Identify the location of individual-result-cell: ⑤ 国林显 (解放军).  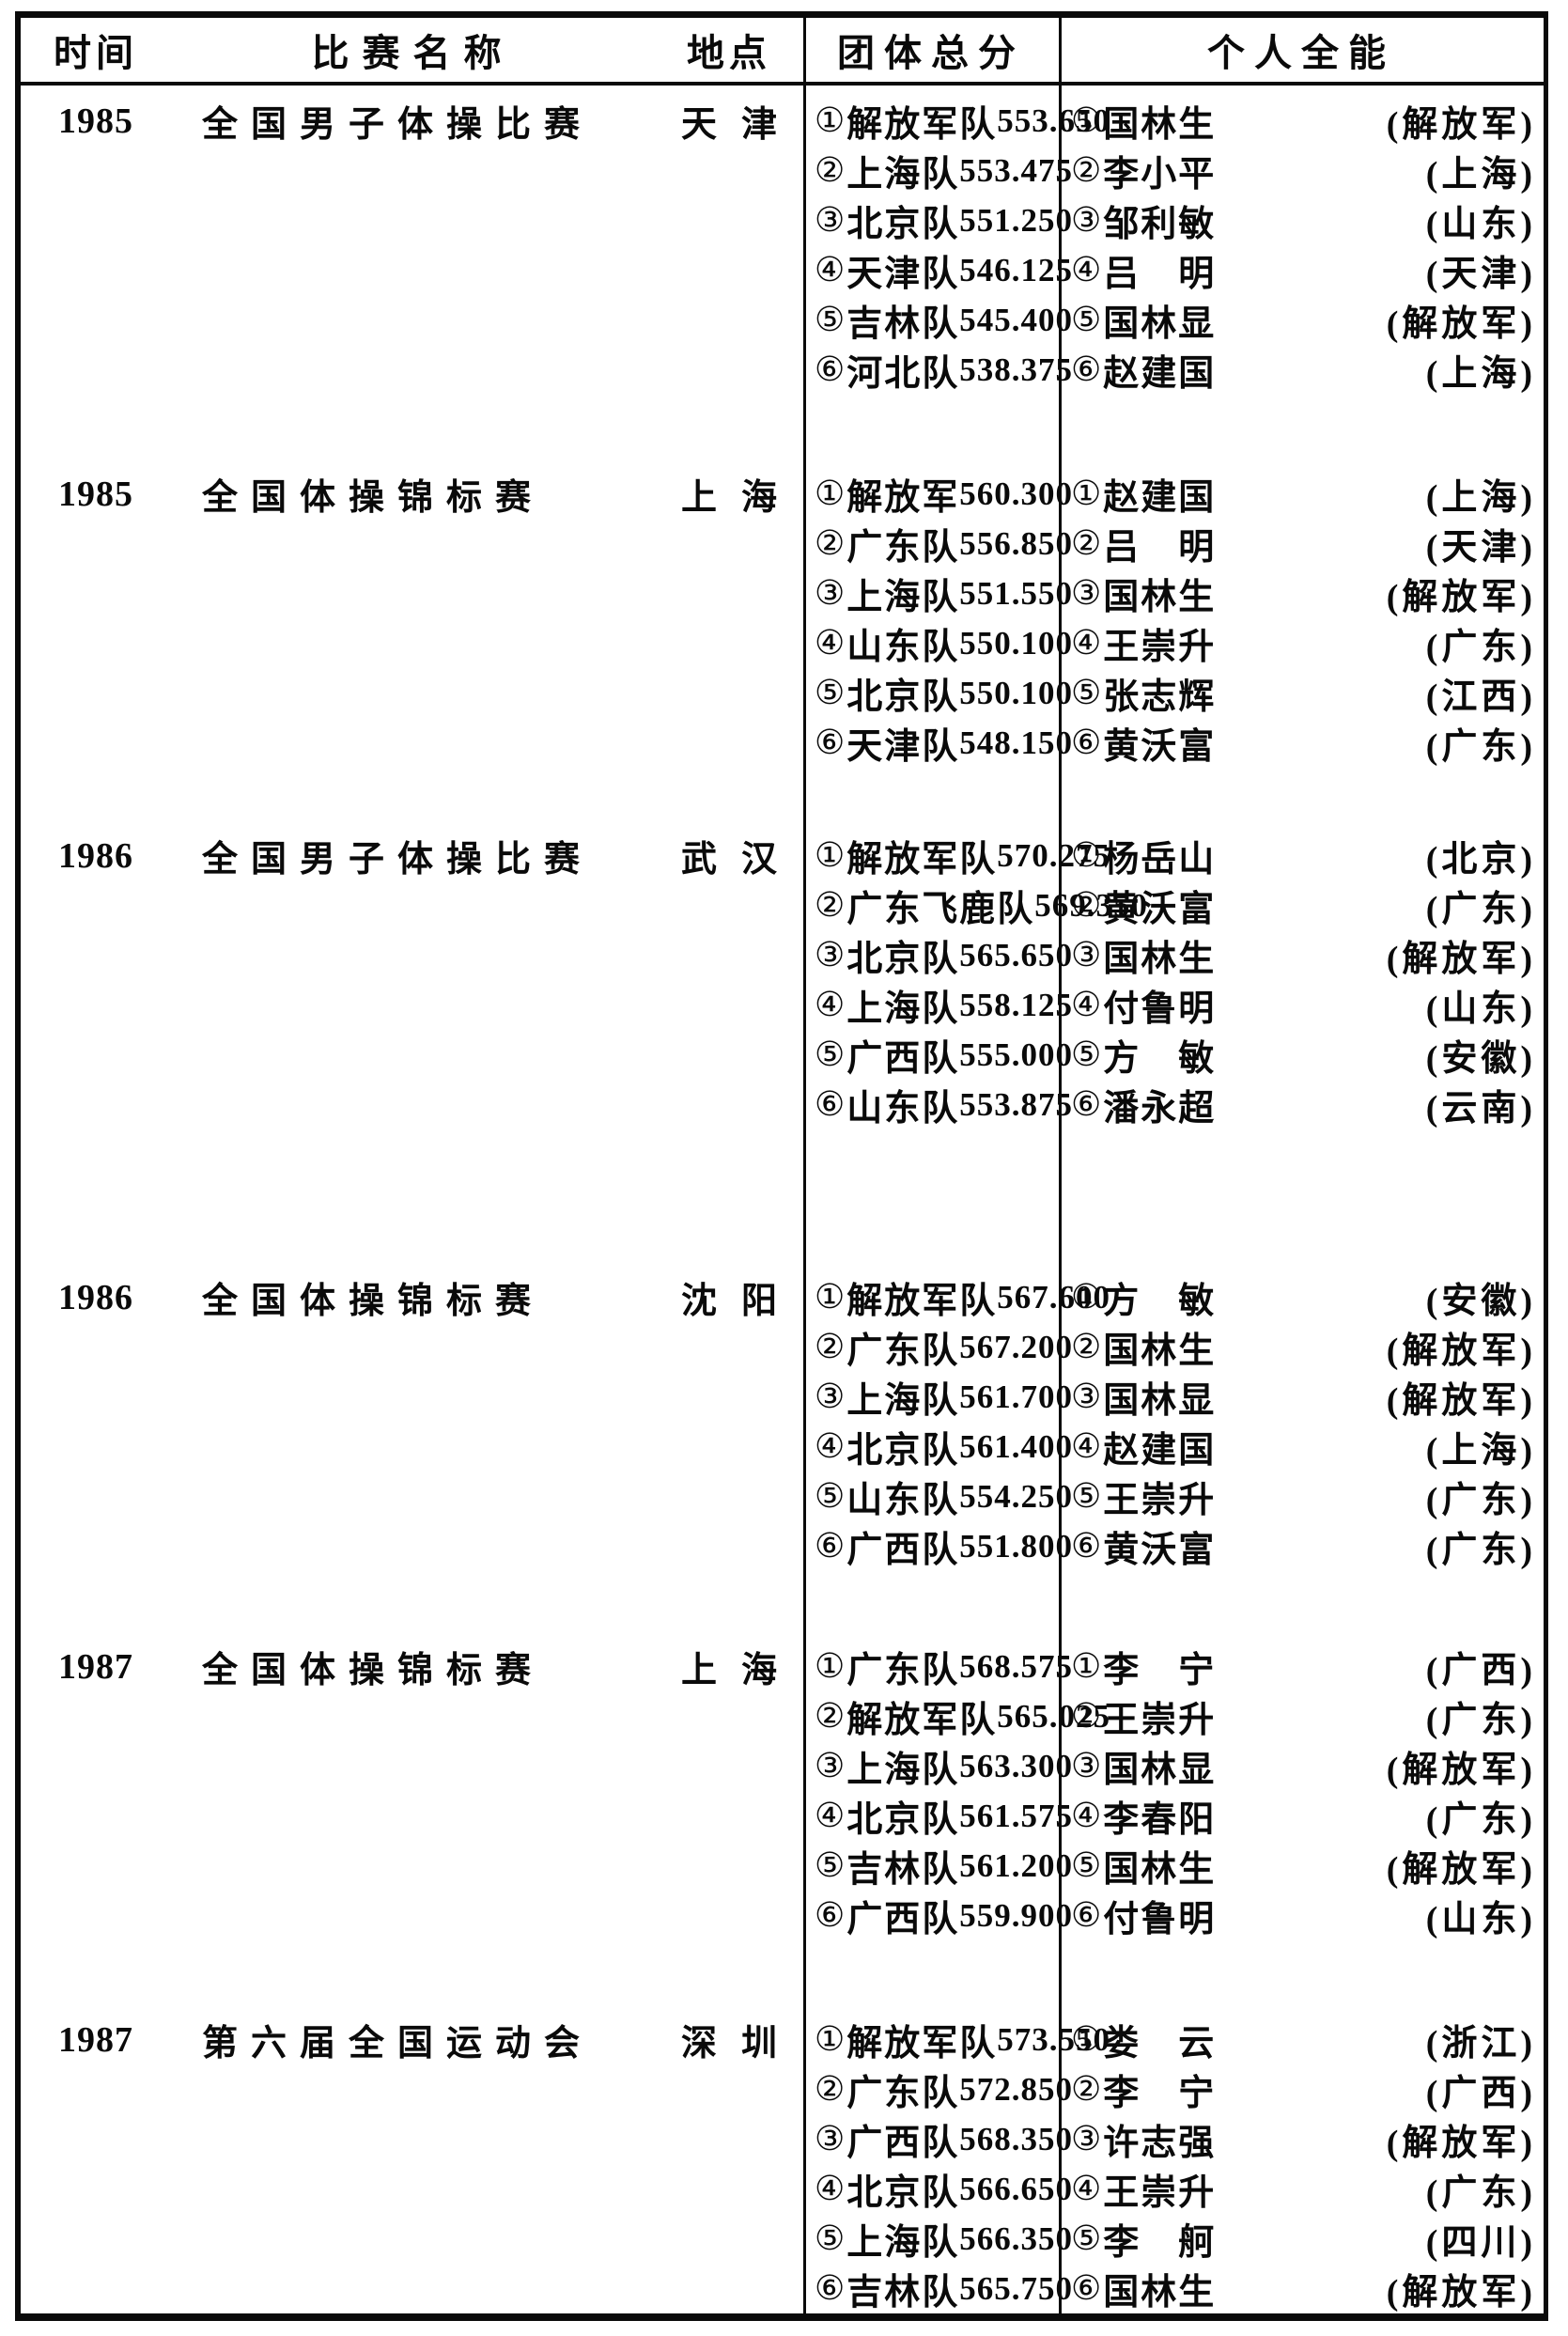
(1301, 320).